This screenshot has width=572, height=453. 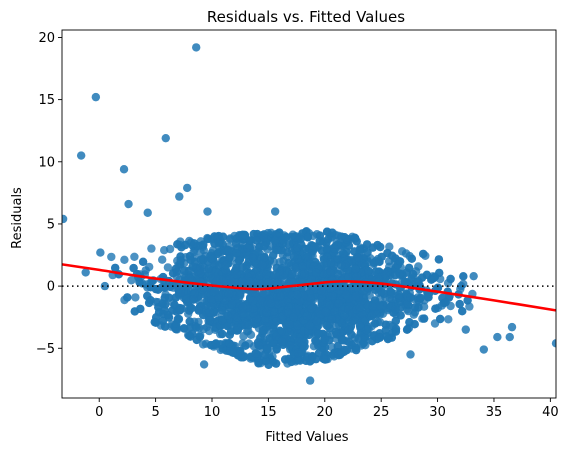 I want to click on y-axis: −5 0 5 10 15 20, so click(x=49, y=194).